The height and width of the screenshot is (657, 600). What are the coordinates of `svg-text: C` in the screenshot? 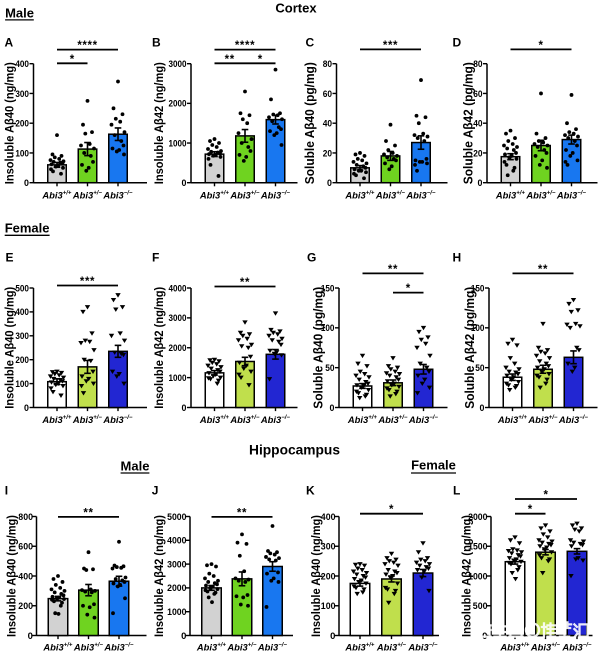 It's located at (310, 43).